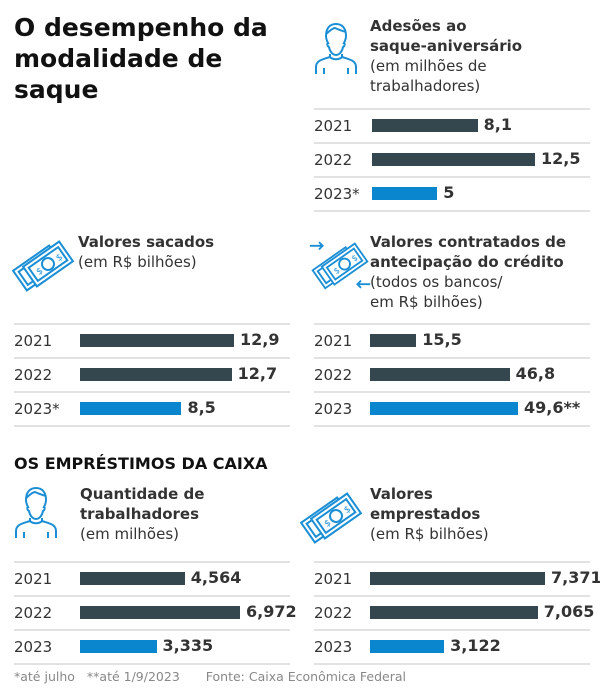  I want to click on chart-title-line: emprestados, so click(425, 514).